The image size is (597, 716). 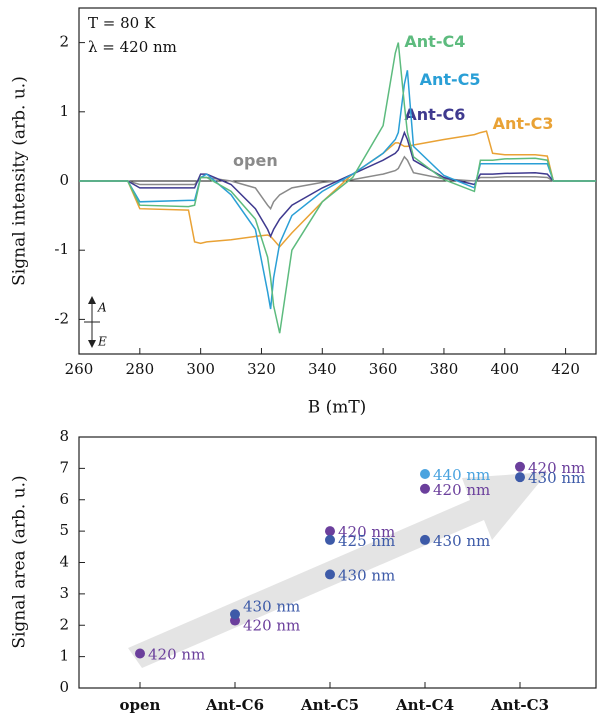 I want to click on x-tick-label: 300, so click(x=200, y=369).